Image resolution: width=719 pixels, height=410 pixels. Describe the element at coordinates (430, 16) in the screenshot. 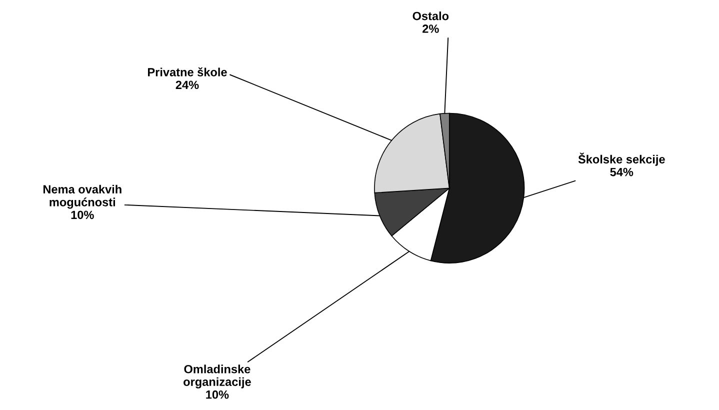

I see `slice-label: Ostalo` at that location.